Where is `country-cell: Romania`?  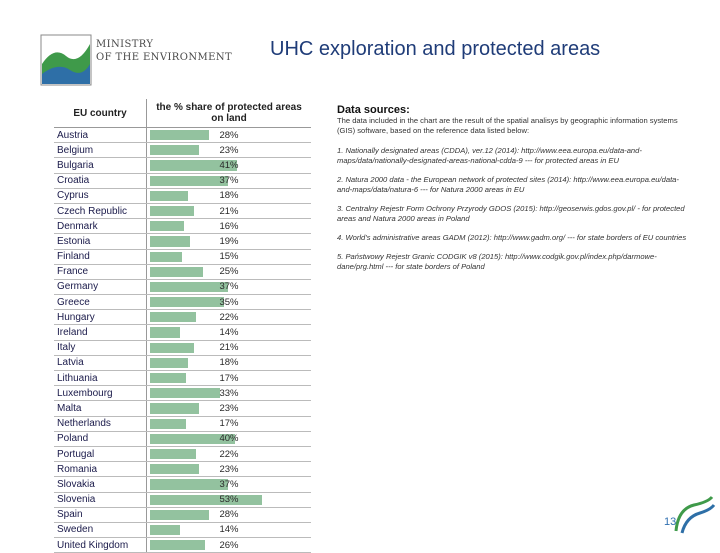 country-cell: Romania is located at coordinates (100, 469).